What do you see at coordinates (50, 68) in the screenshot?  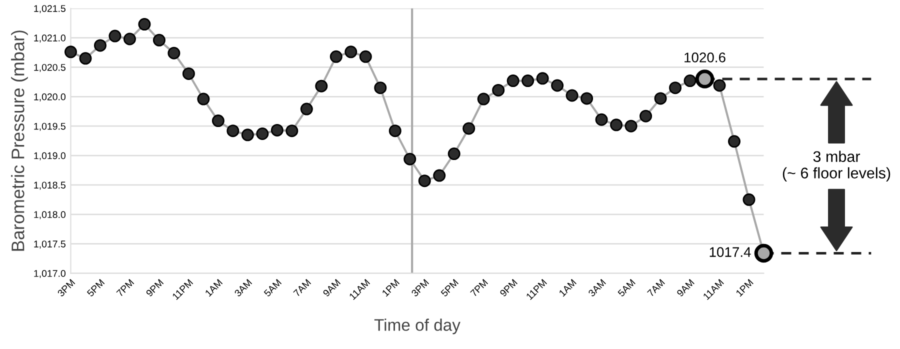 I see `y-tick-label: 1,020.5` at bounding box center [50, 68].